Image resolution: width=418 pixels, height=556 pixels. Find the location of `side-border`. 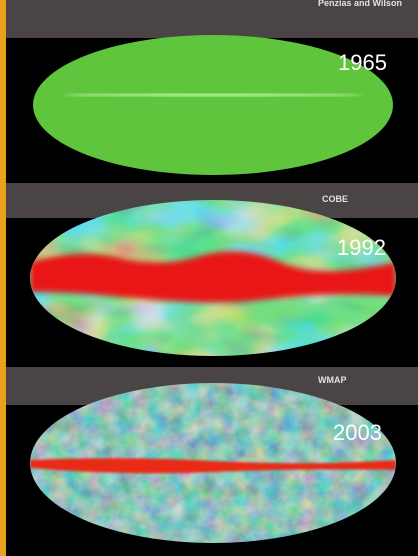

side-border is located at coordinates (3, 278).